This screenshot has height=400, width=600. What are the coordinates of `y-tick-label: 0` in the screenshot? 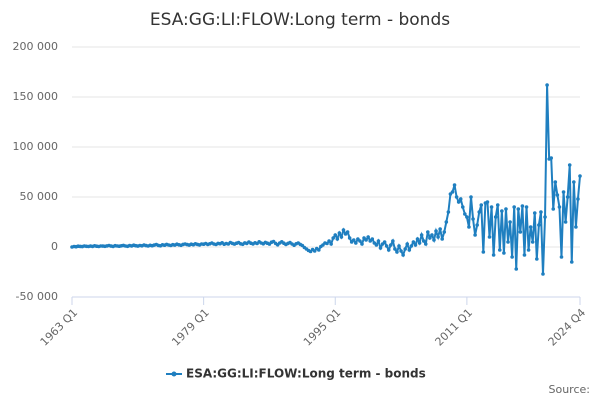 It's located at (54, 246).